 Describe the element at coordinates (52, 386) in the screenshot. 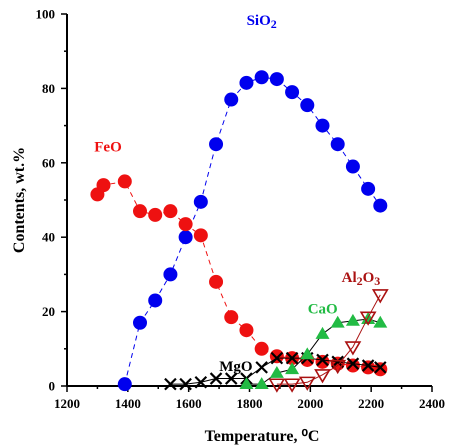

I see `y-tick-label: 0` at that location.